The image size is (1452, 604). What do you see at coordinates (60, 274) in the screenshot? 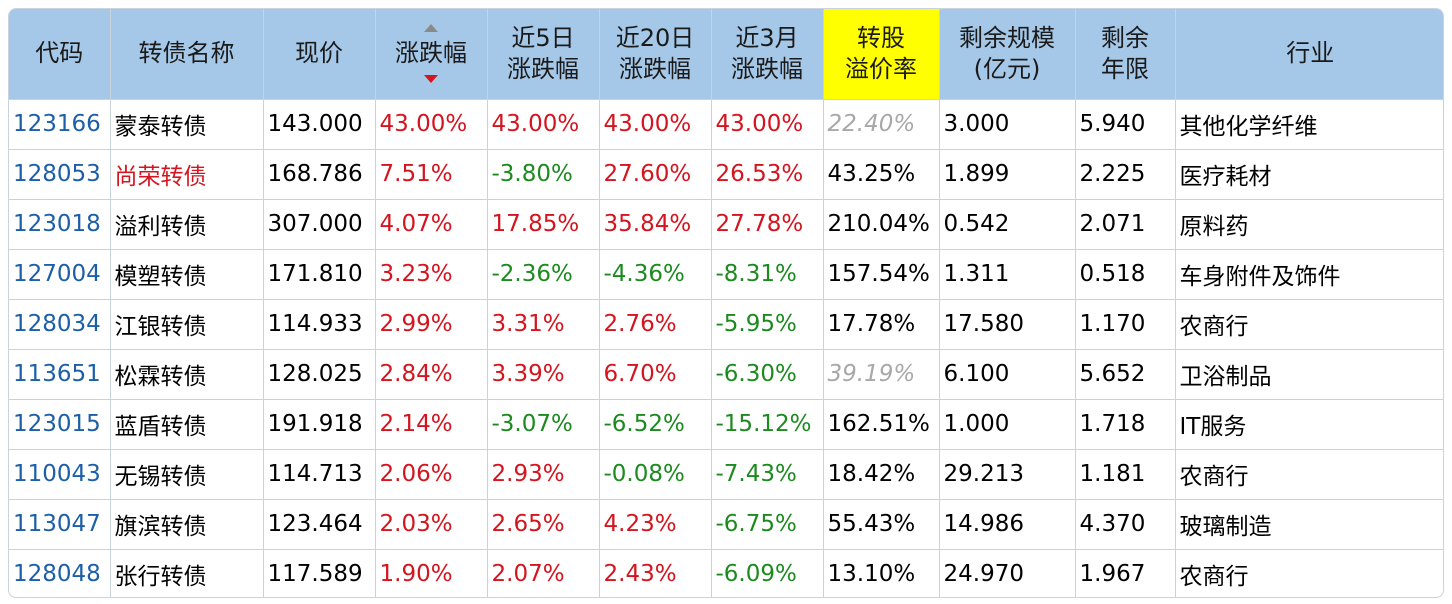
I see `bond-code-link: 127004` at bounding box center [60, 274].